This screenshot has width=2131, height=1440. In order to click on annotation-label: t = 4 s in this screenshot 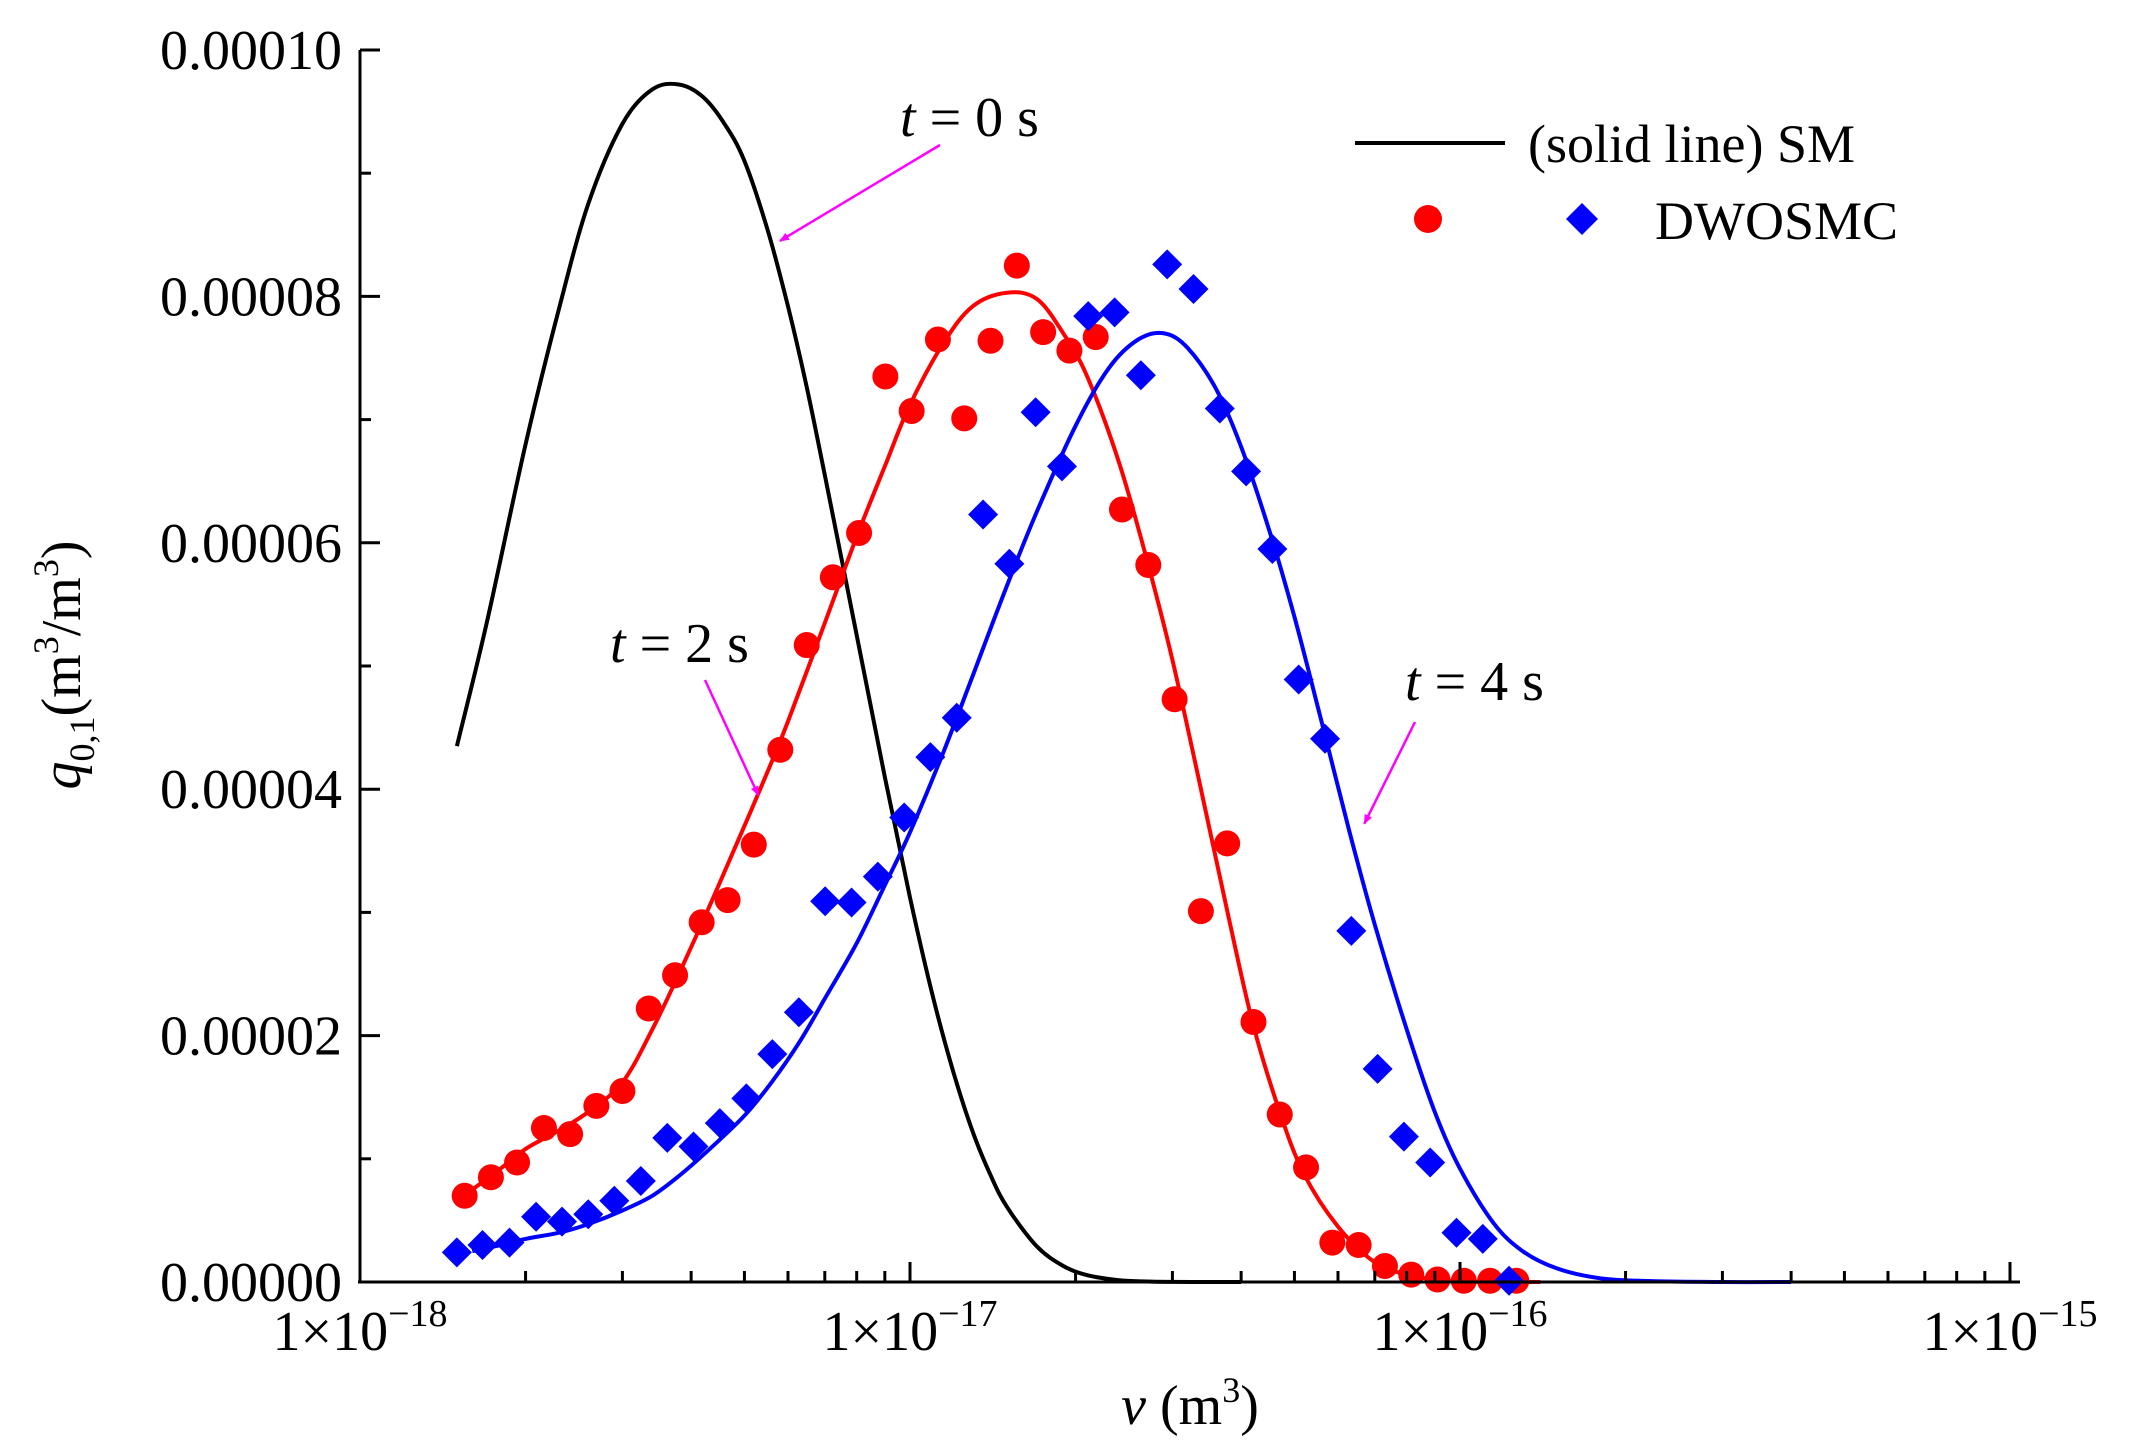, I will do `click(1474, 682)`.